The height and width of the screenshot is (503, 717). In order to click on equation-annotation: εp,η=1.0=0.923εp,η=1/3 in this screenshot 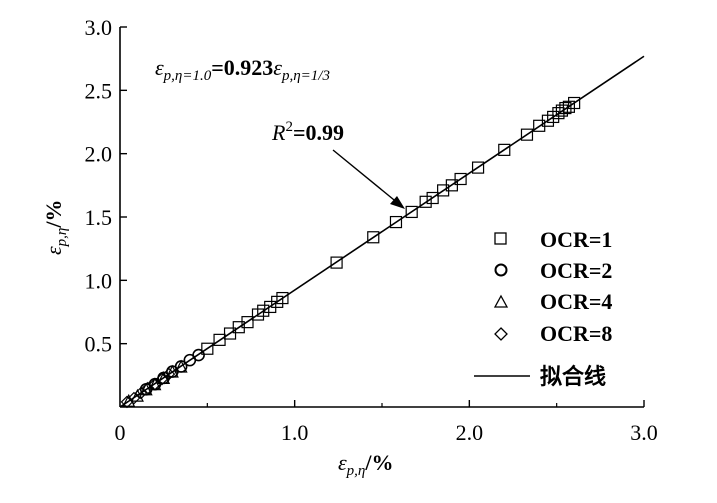, I will do `click(242, 69)`.